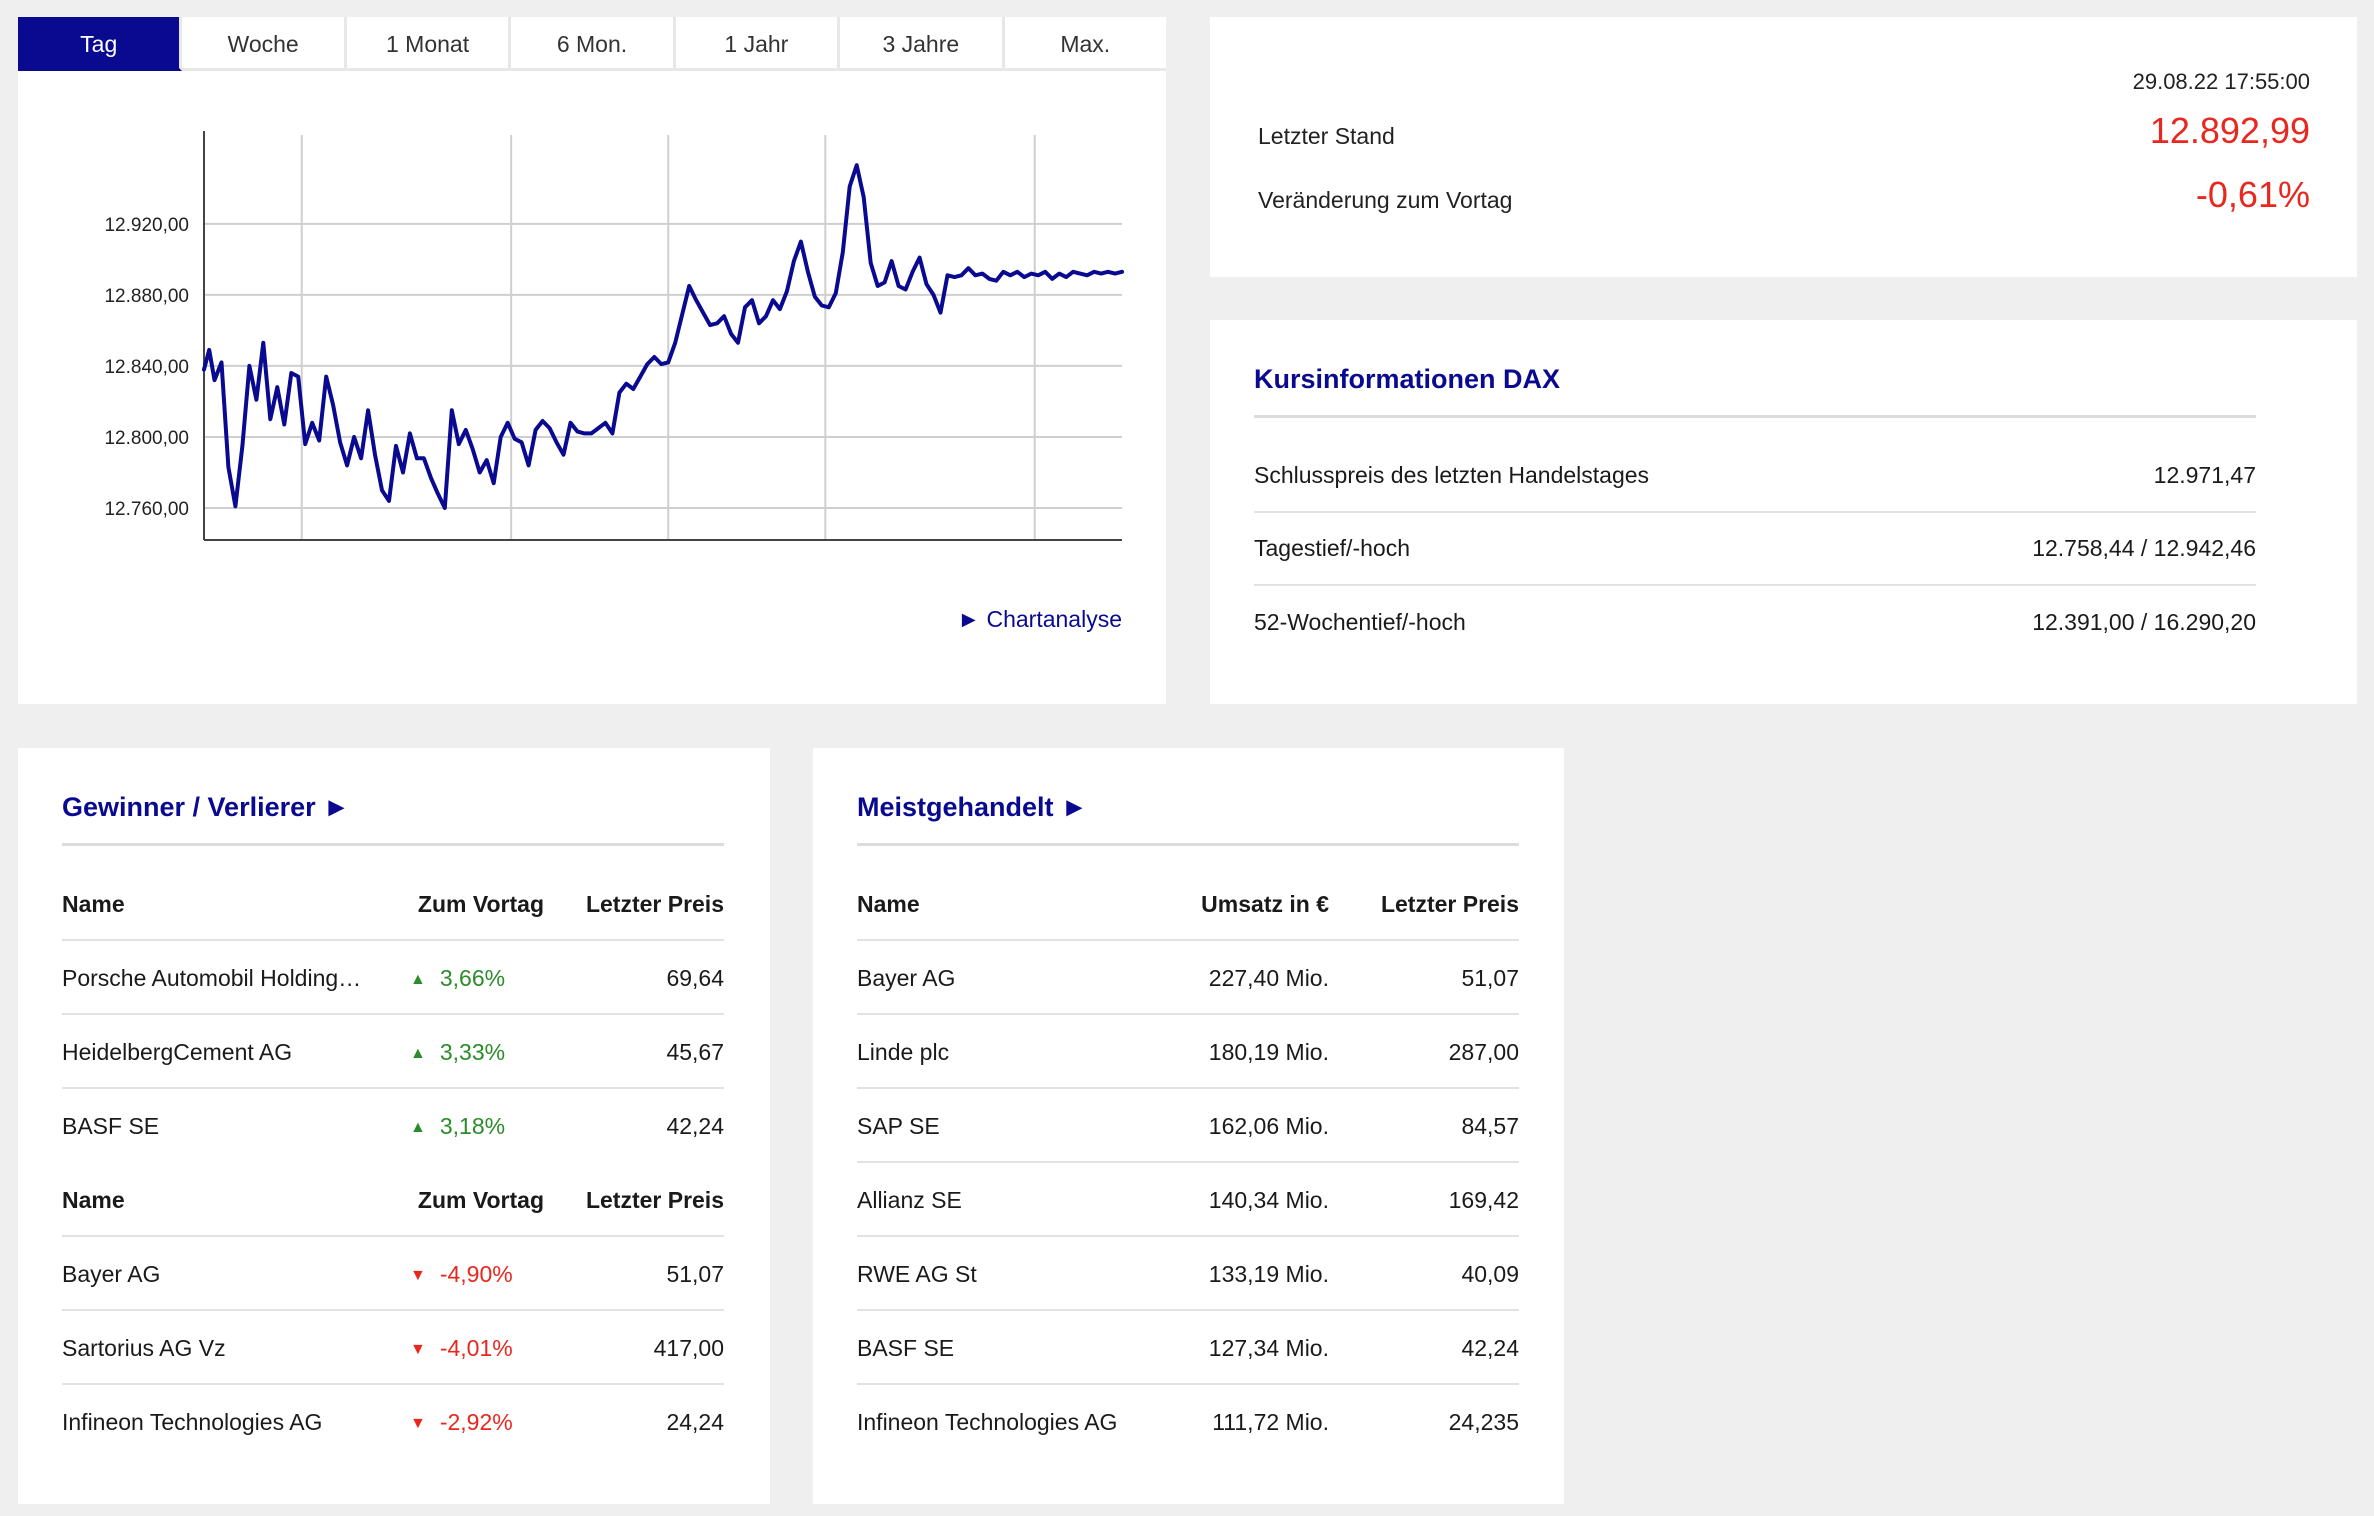 The width and height of the screenshot is (2374, 1516). What do you see at coordinates (1268, 1126) in the screenshot?
I see `volume: 162,06 Mio.` at bounding box center [1268, 1126].